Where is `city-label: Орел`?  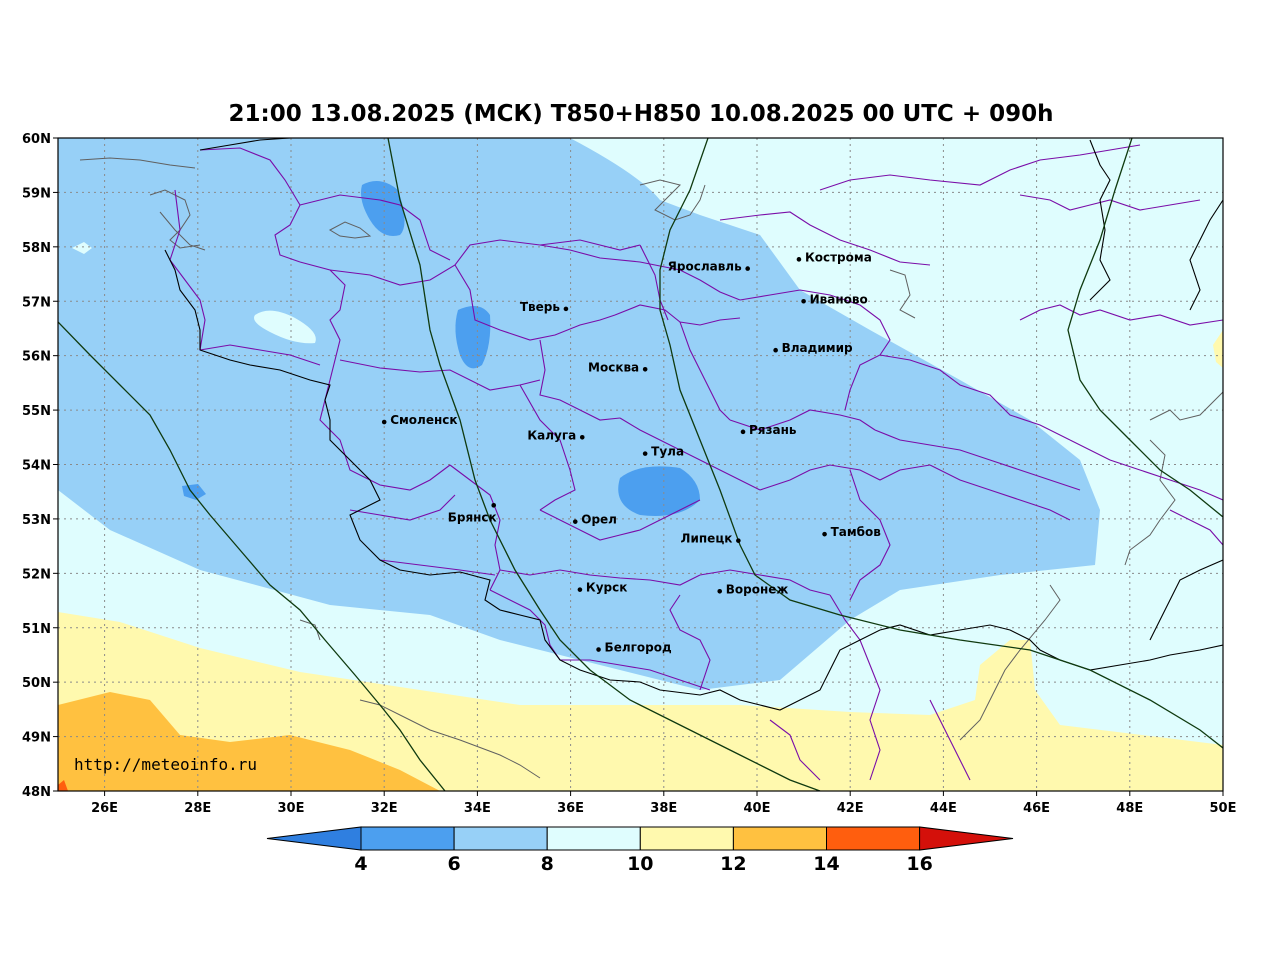
city-label: Орел is located at coordinates (599, 520).